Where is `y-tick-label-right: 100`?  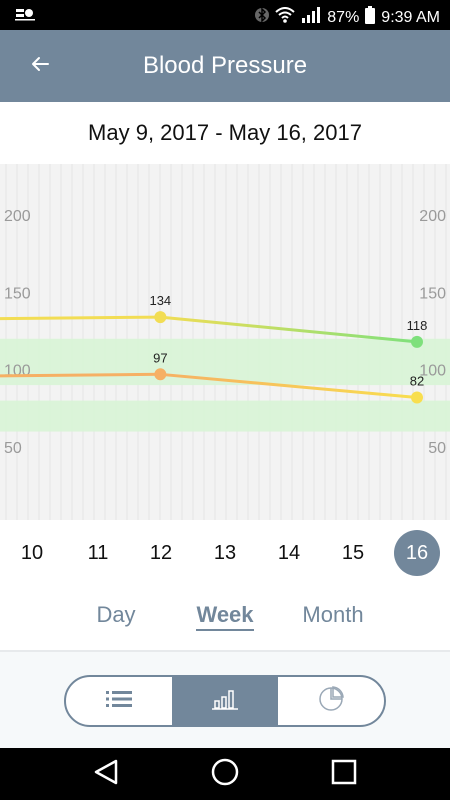
y-tick-label-right: 100 is located at coordinates (432, 371).